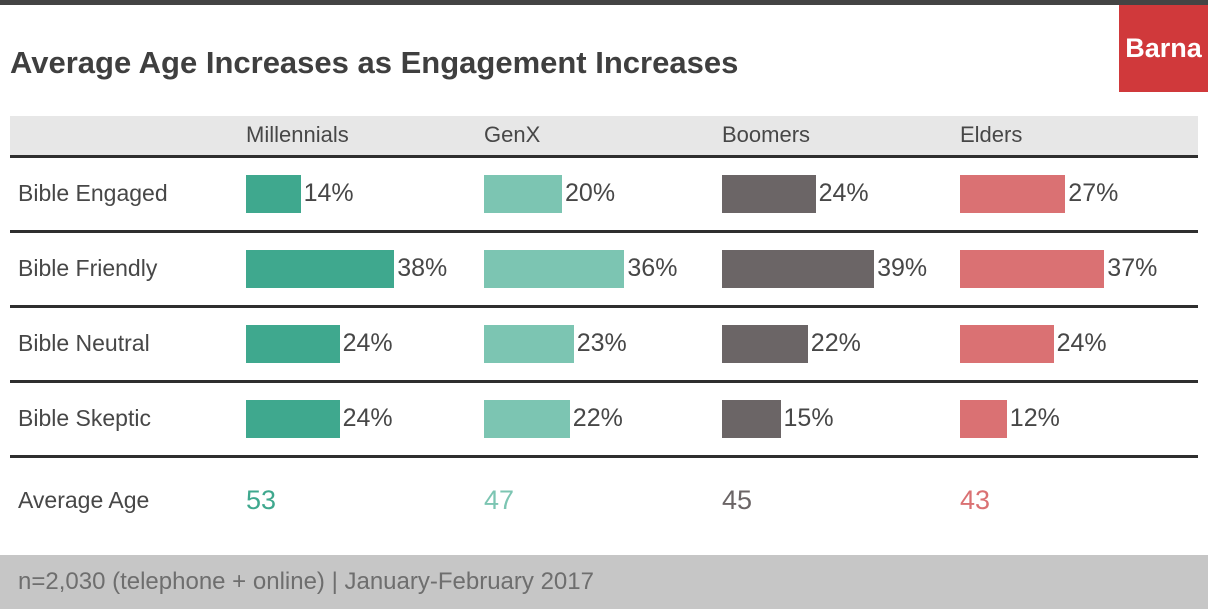  Describe the element at coordinates (365, 193) in the screenshot. I see `bar-cell: 14%` at that location.